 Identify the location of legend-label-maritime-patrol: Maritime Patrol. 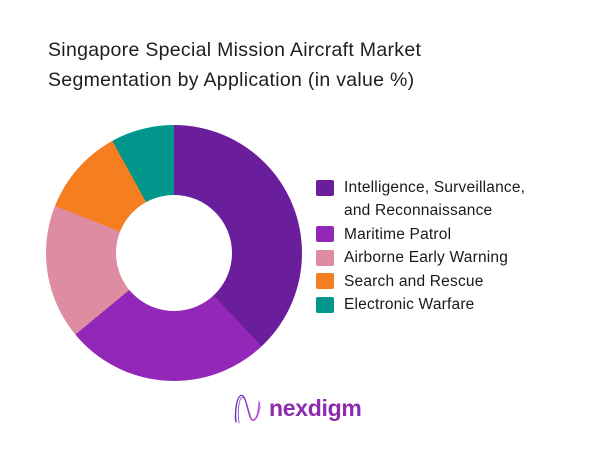
(398, 234).